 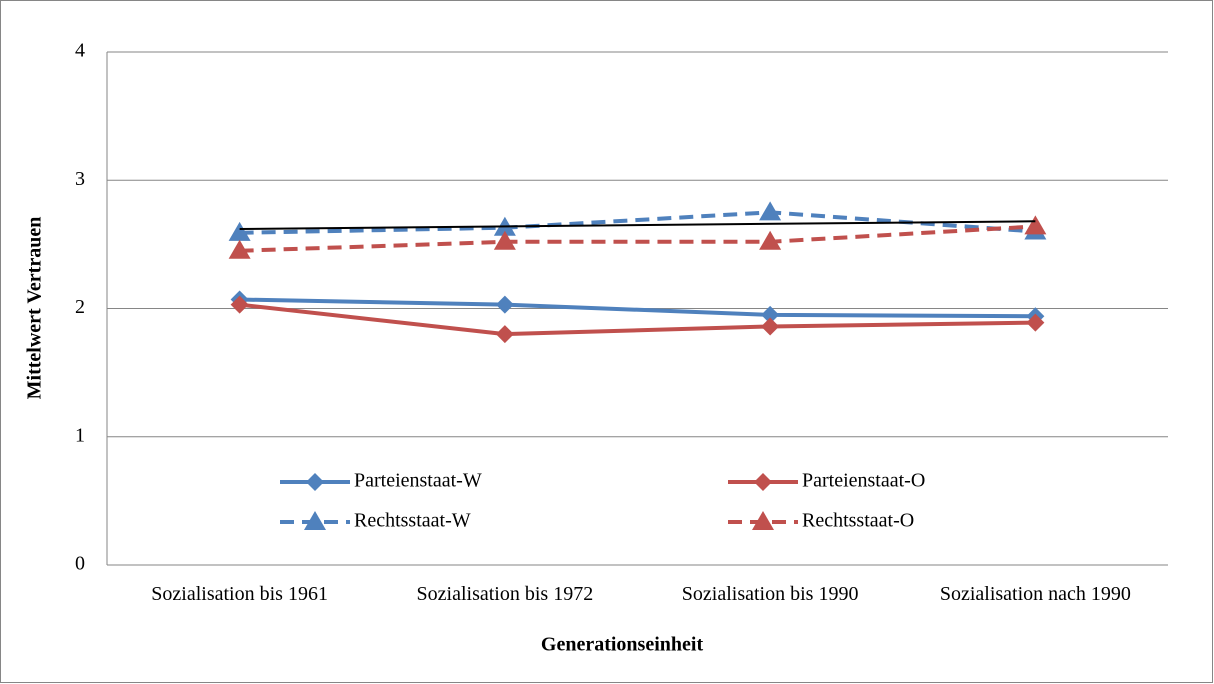 I want to click on y-tick-label: 1, so click(x=80, y=435).